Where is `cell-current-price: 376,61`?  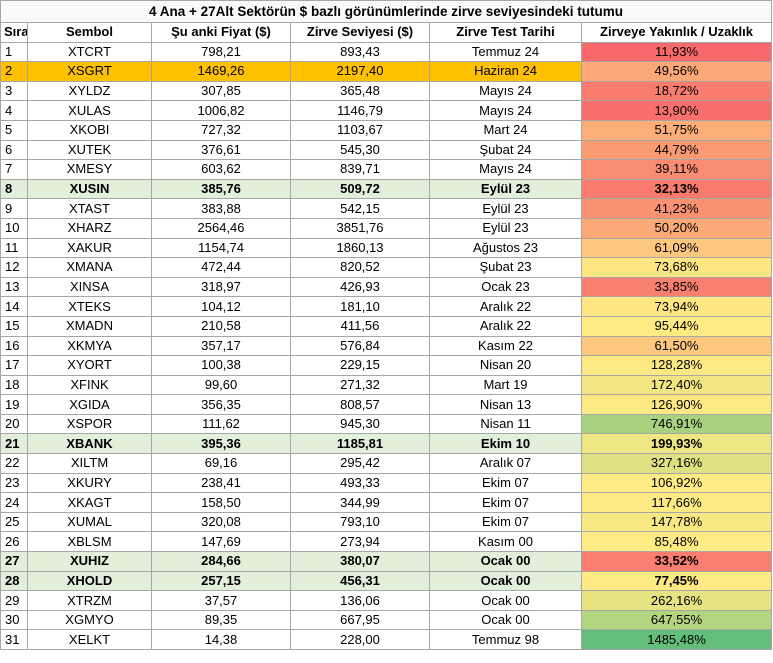 cell-current-price: 376,61 is located at coordinates (221, 150).